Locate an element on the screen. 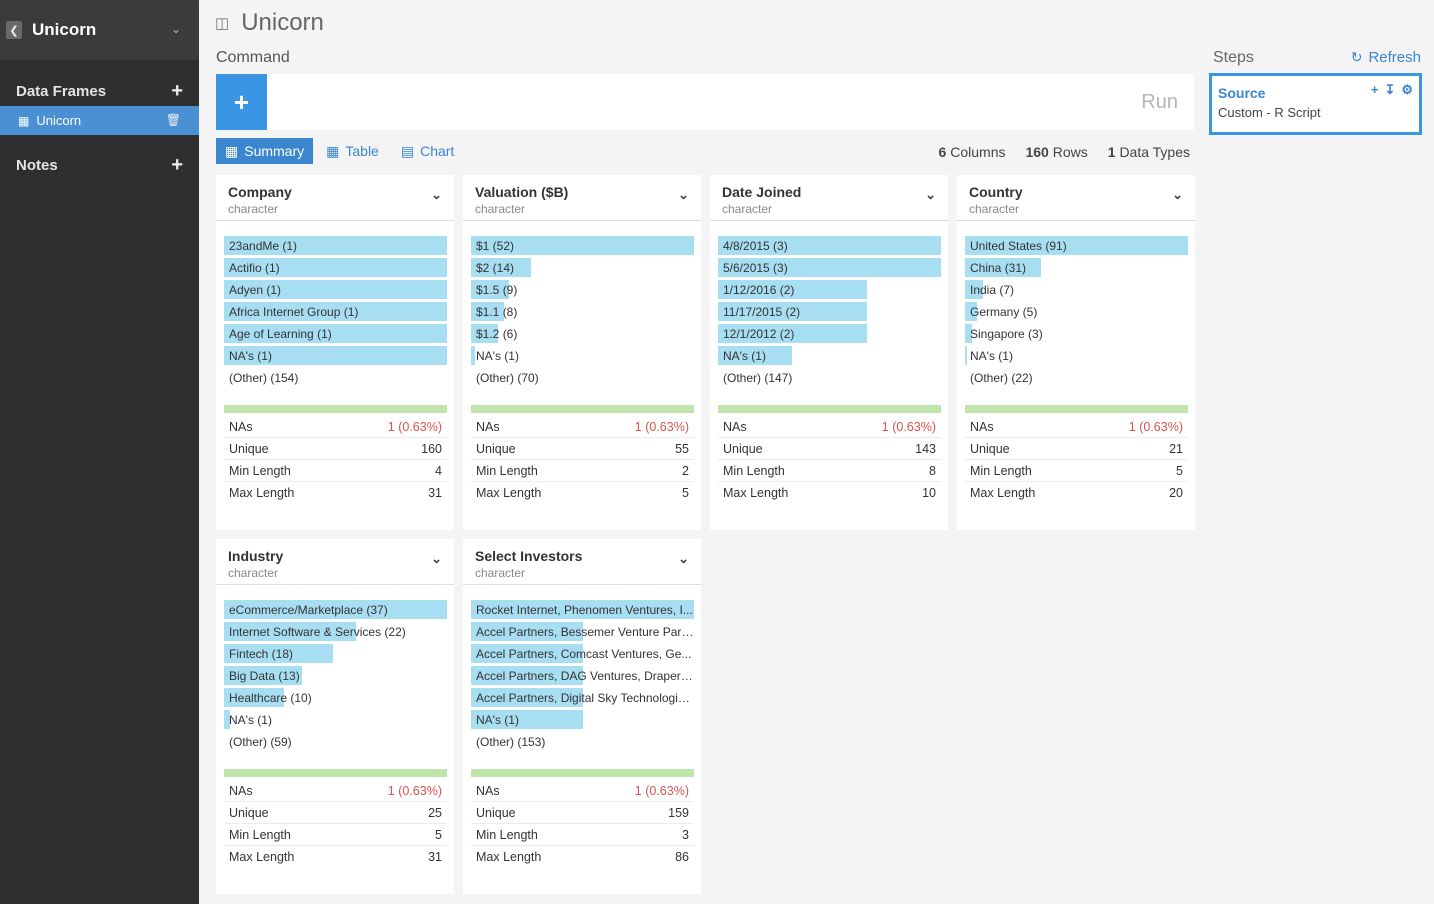 The height and width of the screenshot is (904, 1434). frequency-item: $1.2 (6) is located at coordinates (582, 334).